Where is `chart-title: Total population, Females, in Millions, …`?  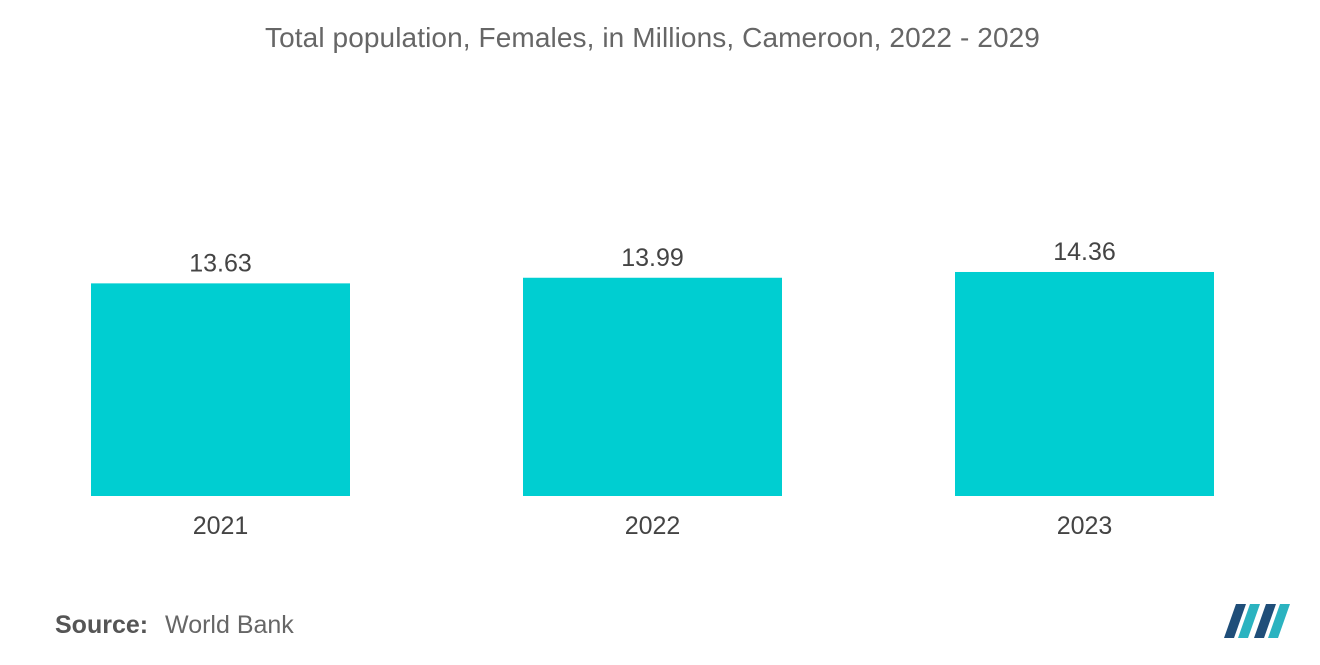 chart-title: Total population, Females, in Millions, … is located at coordinates (652, 37).